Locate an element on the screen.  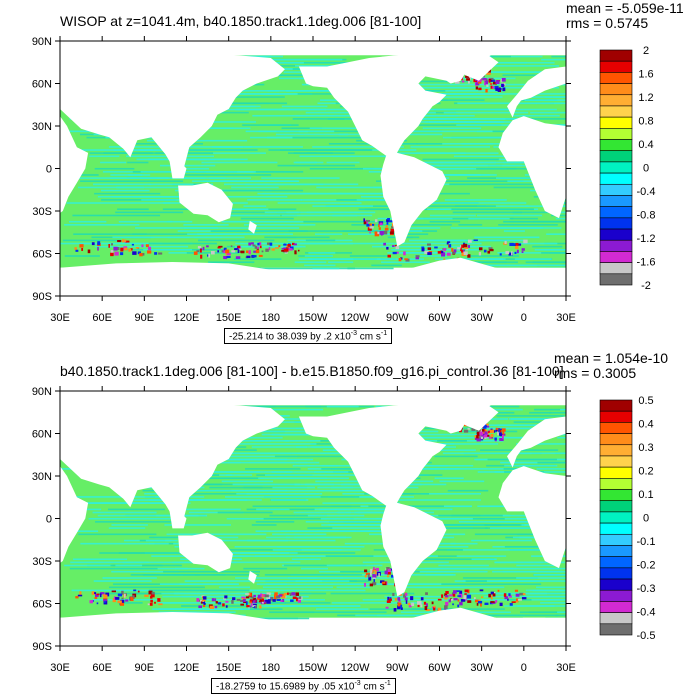
colorbar-swatch is located at coordinates (616, 234).